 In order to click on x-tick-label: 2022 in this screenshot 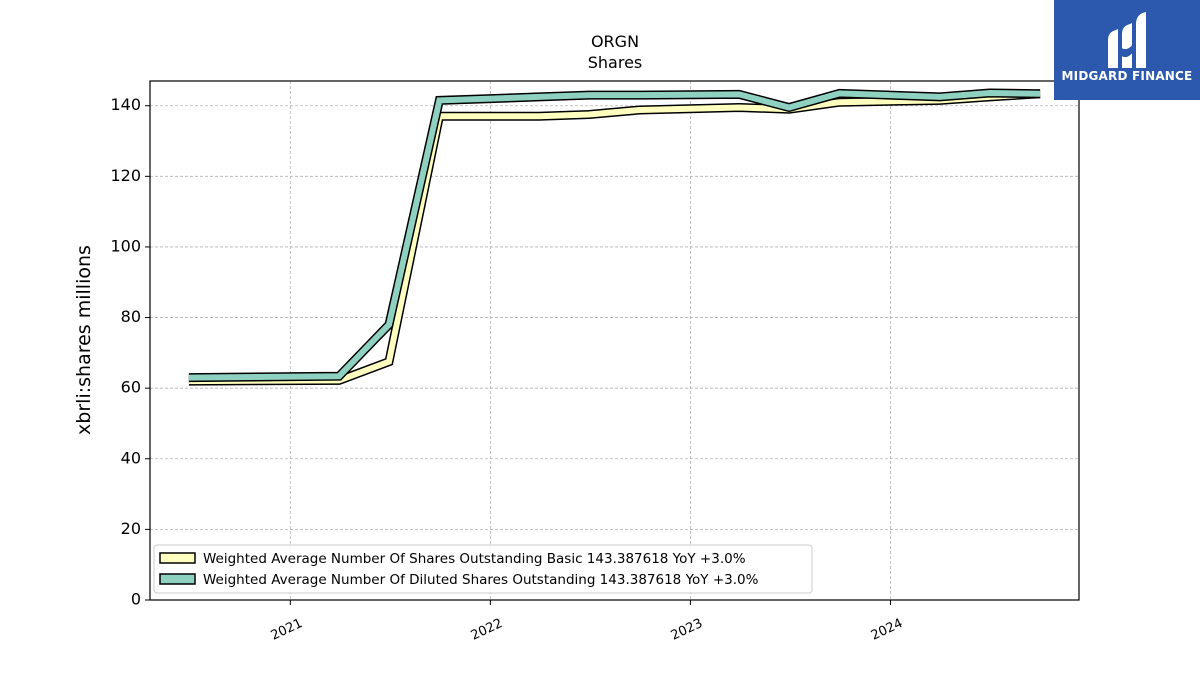, I will do `click(487, 630)`.